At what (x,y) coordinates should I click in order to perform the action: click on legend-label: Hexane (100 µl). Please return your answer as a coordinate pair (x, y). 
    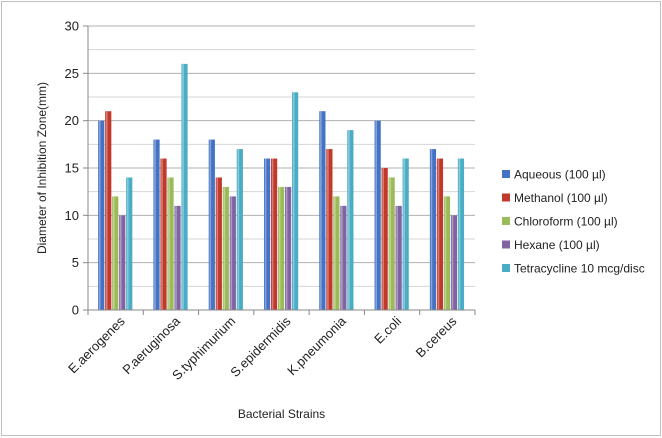
    Looking at the image, I should click on (557, 245).